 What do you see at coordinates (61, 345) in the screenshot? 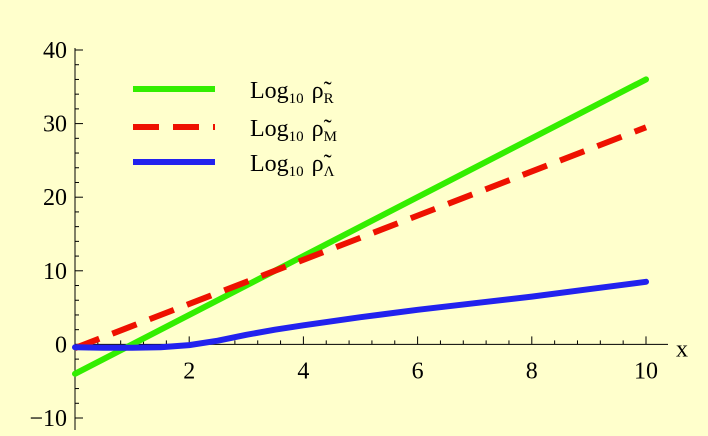
I see `y-tick-label: 0` at bounding box center [61, 345].